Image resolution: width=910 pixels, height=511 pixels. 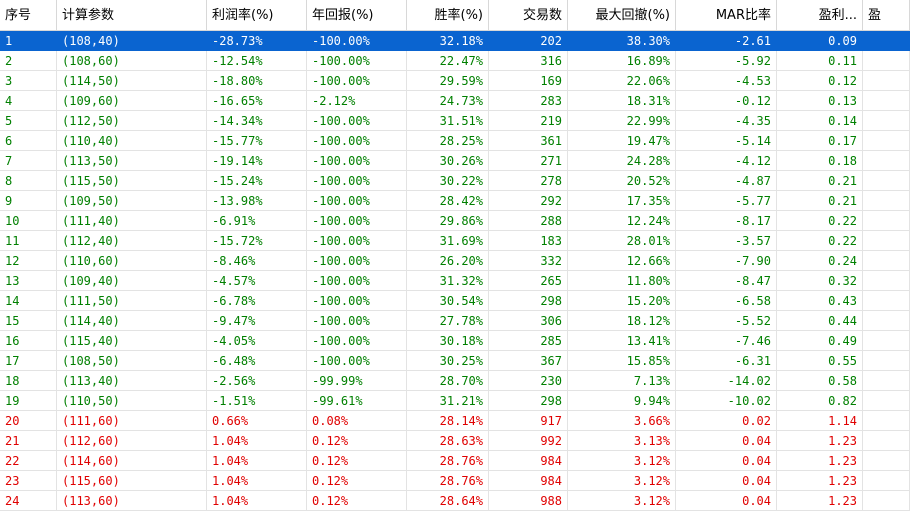 I want to click on table-cell: 283, so click(x=528, y=101).